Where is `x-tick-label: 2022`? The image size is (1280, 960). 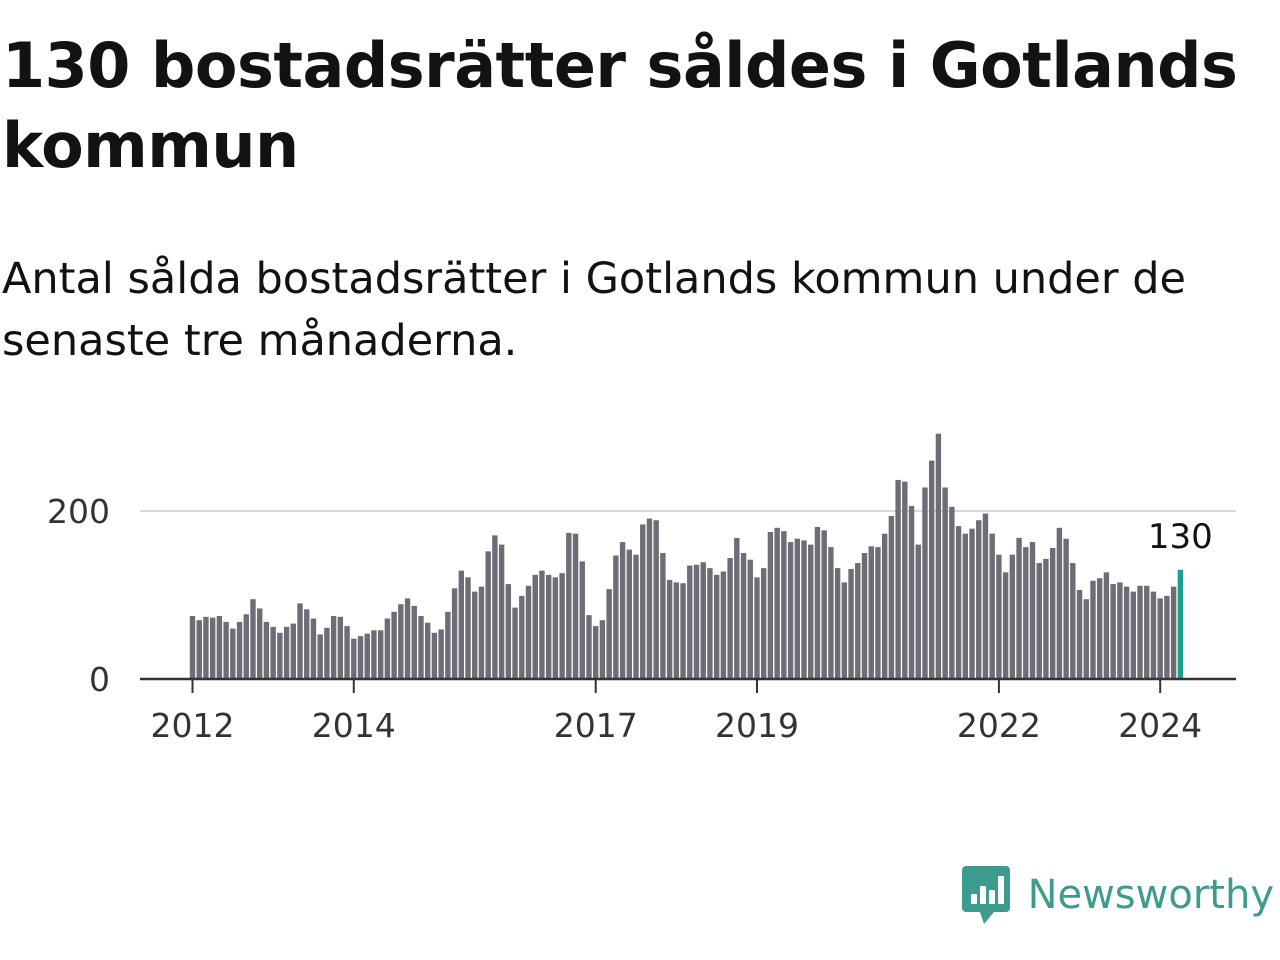 x-tick-label: 2022 is located at coordinates (999, 725).